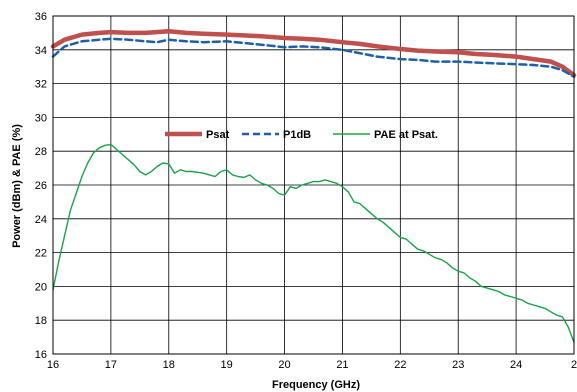 This screenshot has height=392, width=577. I want to click on y-tick-label: 34, so click(41, 51).